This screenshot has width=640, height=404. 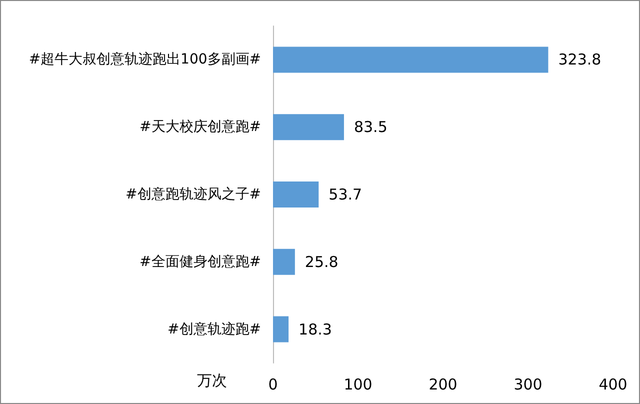 What do you see at coordinates (371, 127) in the screenshot?
I see `data-label: 83.5` at bounding box center [371, 127].